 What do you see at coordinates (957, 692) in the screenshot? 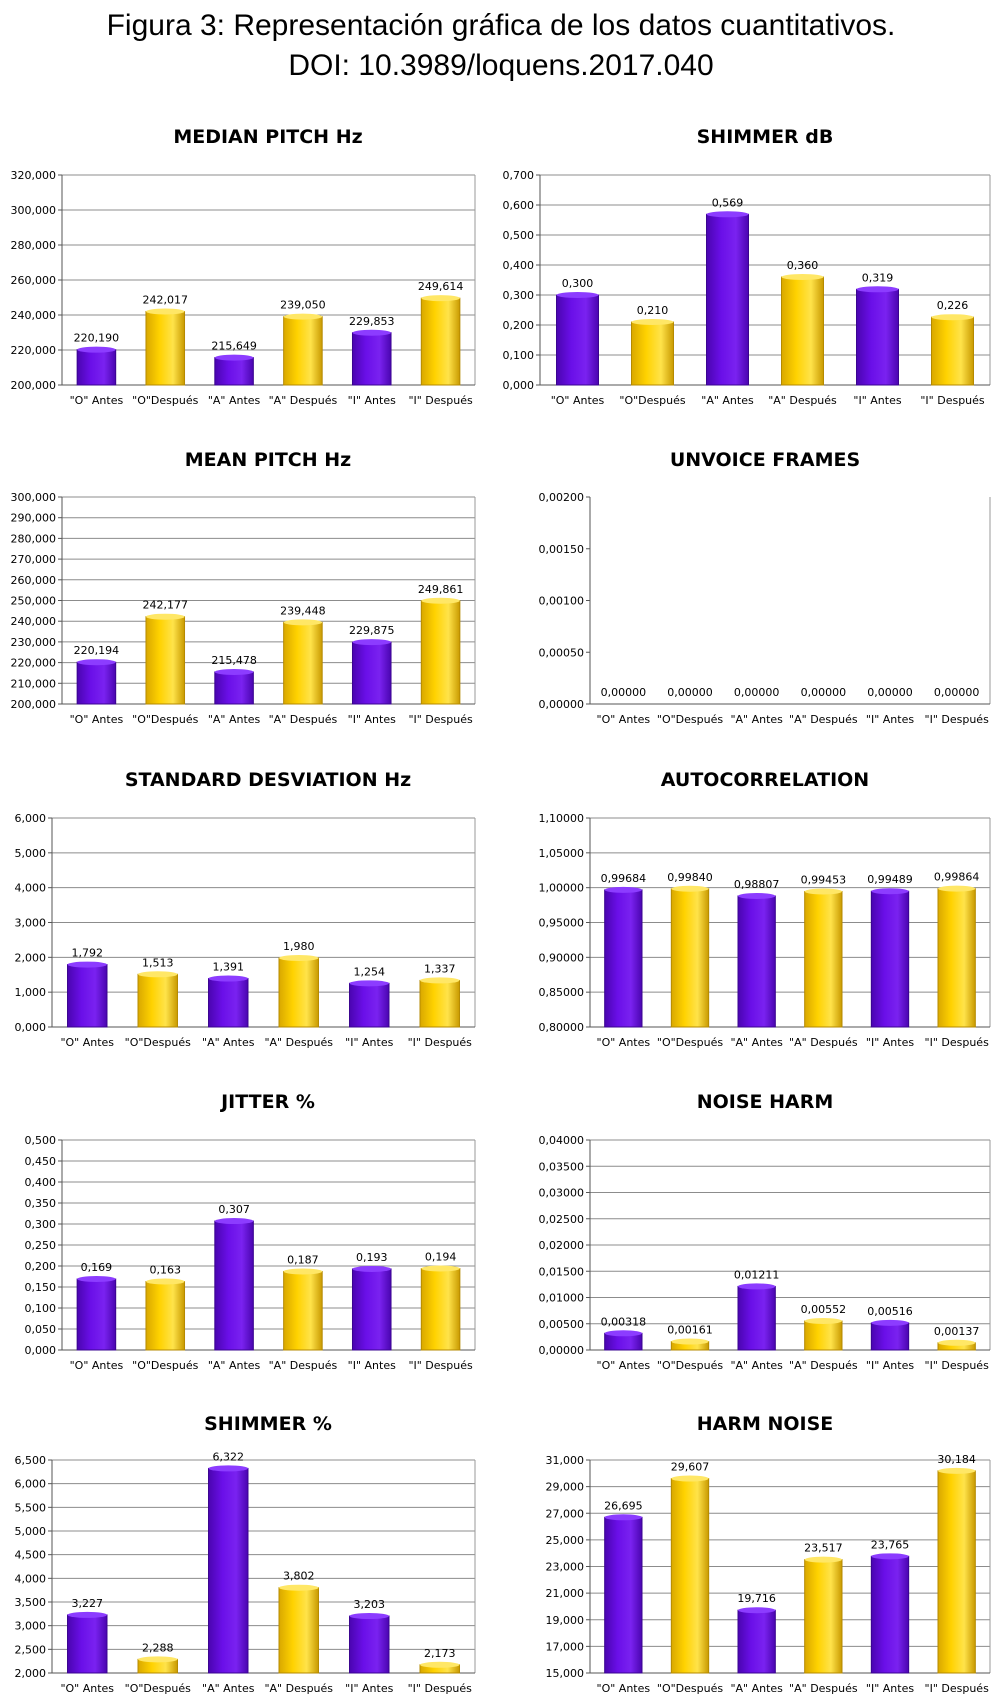
I see `chart-4-data-label-6: 0,00000` at bounding box center [957, 692].